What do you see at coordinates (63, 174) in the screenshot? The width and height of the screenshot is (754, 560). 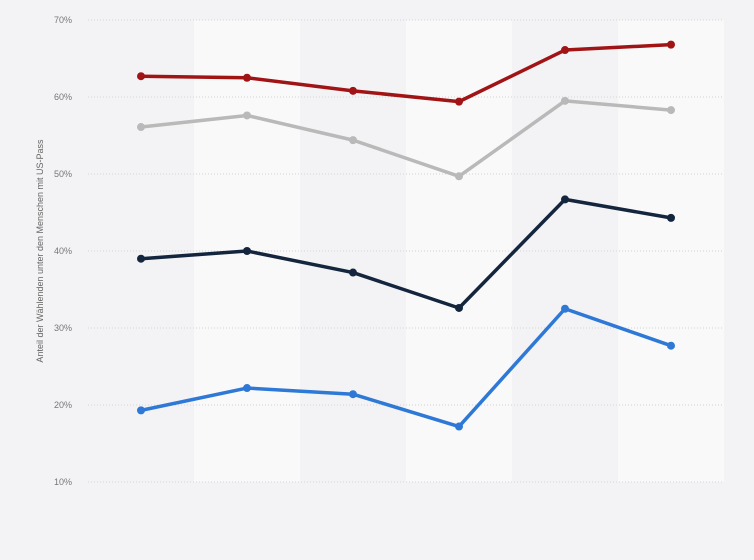 I see `y-tick-label: 50%` at bounding box center [63, 174].